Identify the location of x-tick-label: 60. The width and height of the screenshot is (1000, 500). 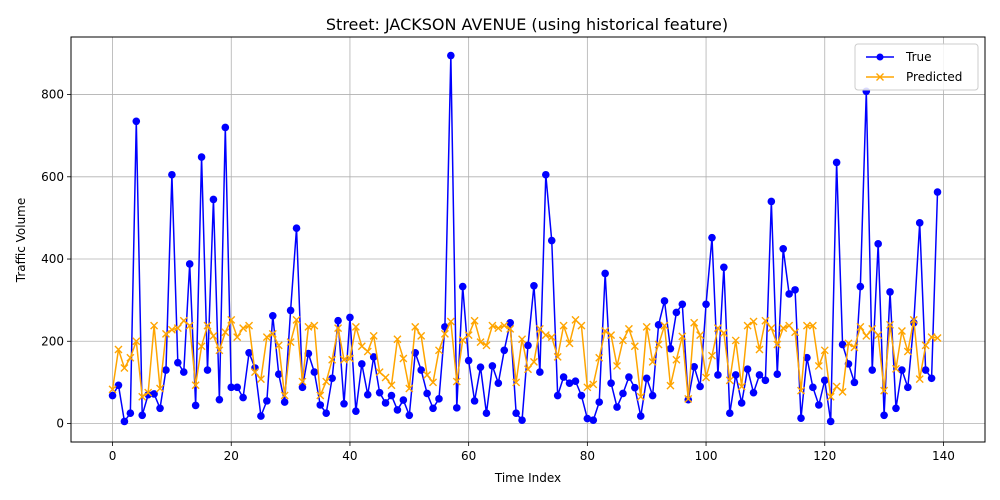
(468, 456).